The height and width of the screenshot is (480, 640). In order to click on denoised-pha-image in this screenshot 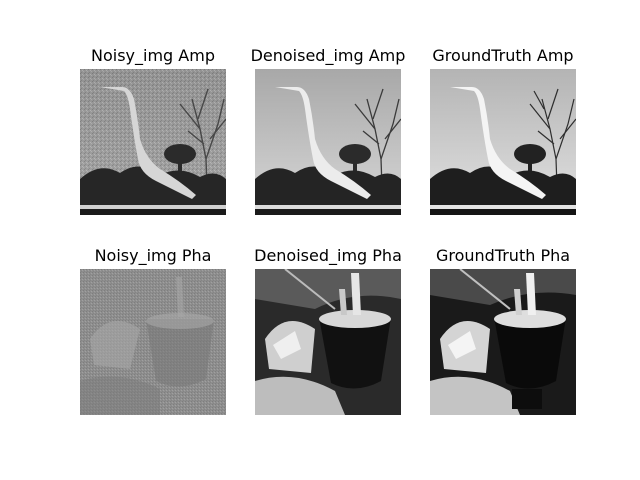, I will do `click(328, 342)`.